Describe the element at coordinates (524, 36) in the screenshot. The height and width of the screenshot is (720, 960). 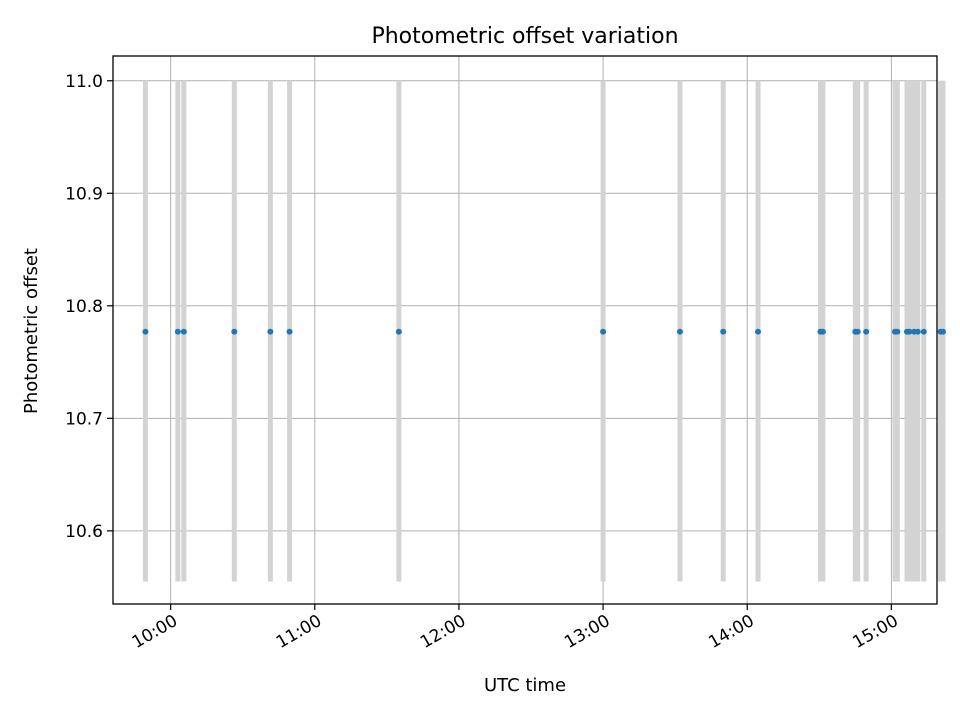
I see `chart-title: Photometric offset variation` at that location.